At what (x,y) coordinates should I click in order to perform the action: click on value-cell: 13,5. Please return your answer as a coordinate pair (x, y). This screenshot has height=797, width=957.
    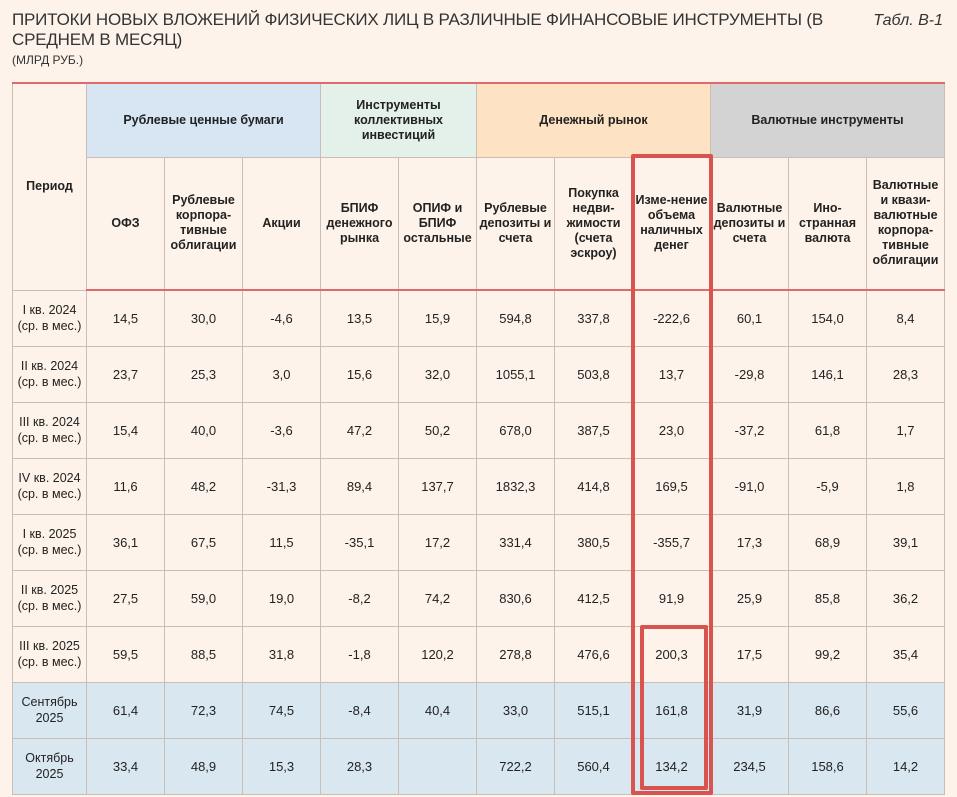
    Looking at the image, I should click on (359, 318).